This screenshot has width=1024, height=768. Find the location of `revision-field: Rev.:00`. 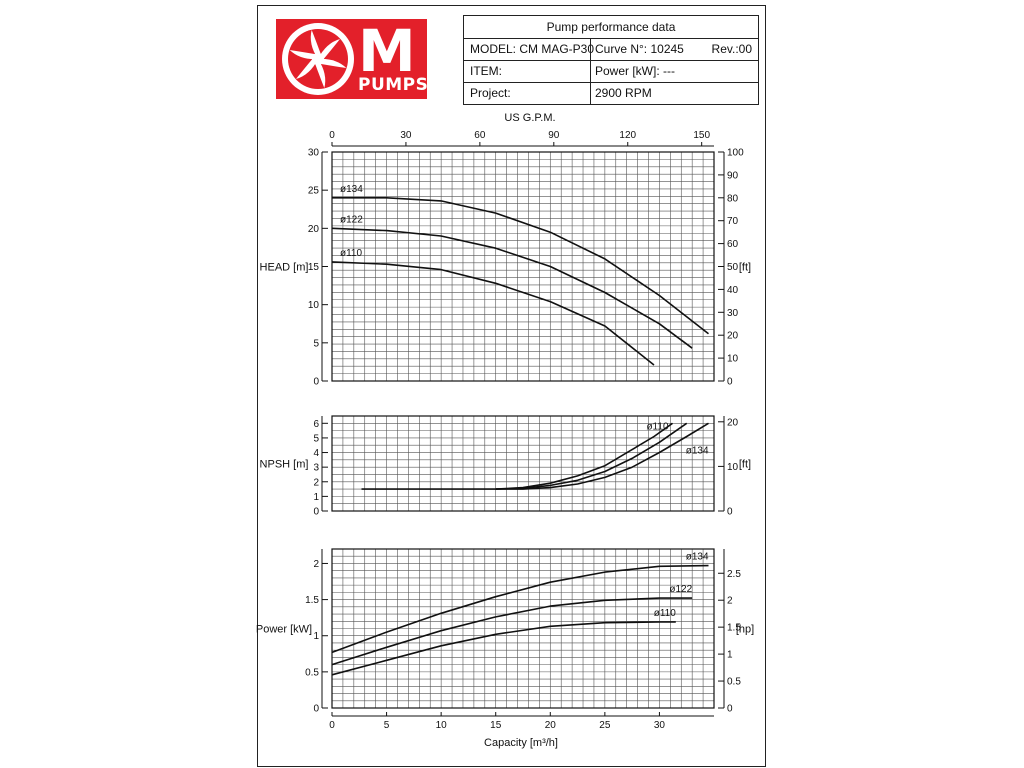

revision-field: Rev.:00 is located at coordinates (731, 49).